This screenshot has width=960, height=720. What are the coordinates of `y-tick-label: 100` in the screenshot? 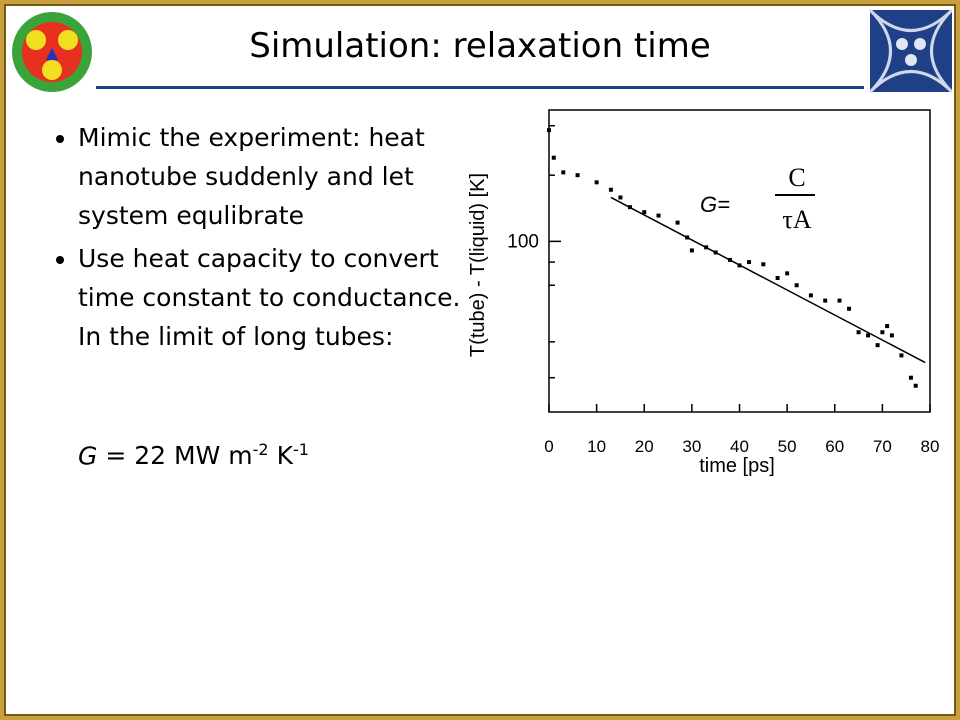 It's located at (523, 241).